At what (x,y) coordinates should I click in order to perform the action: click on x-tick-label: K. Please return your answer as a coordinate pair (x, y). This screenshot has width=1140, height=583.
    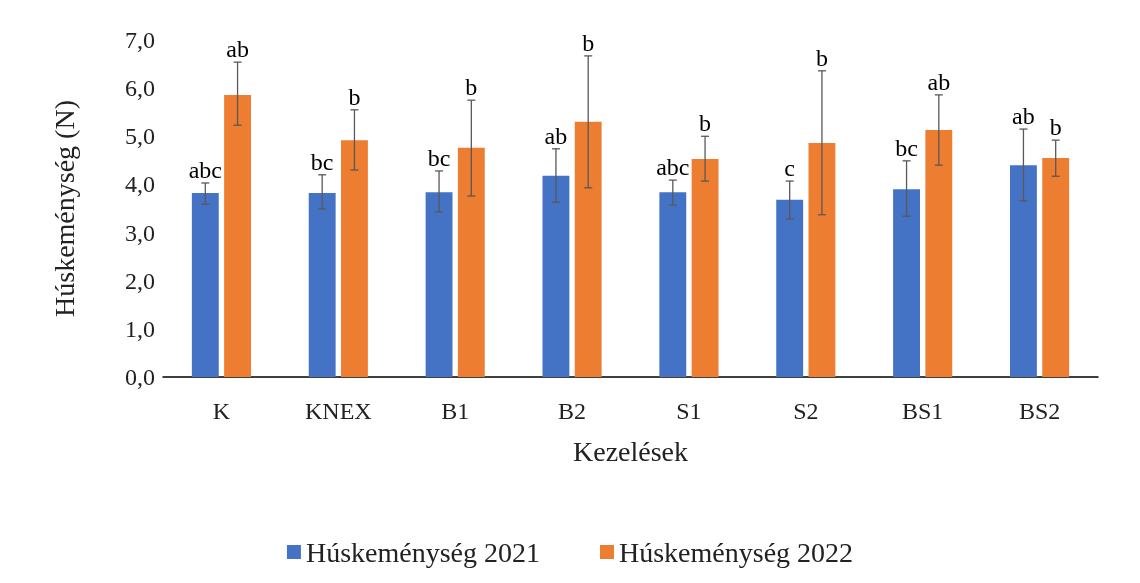
    Looking at the image, I should click on (221, 411).